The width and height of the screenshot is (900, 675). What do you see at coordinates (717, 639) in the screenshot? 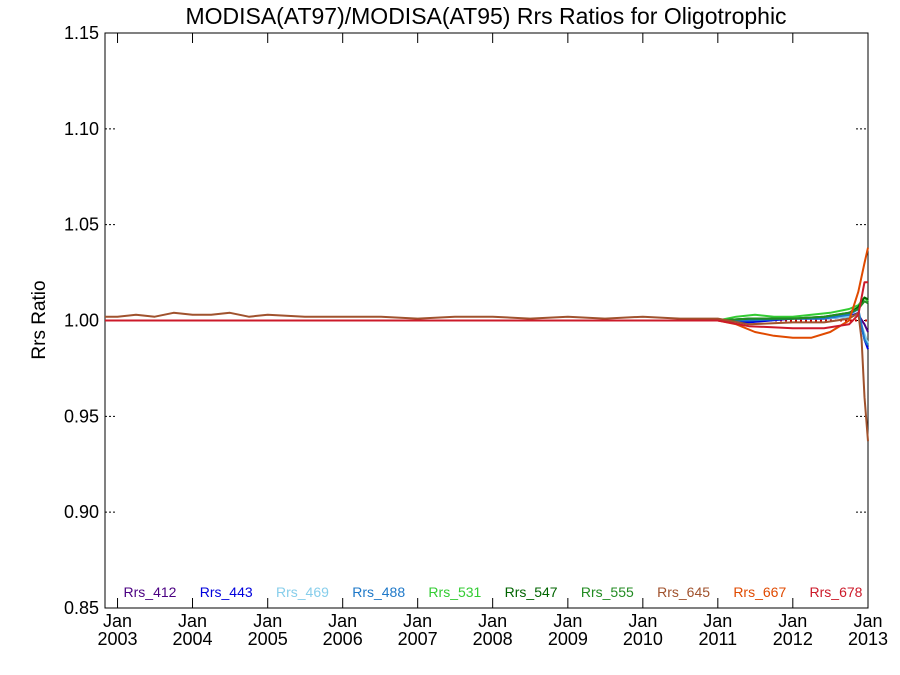
I see `x-tick-year: 2011` at bounding box center [717, 639].